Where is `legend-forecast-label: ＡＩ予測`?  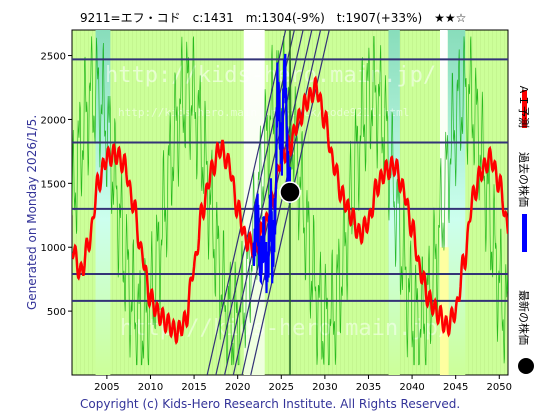 legend-forecast-label: ＡＩ予測 is located at coordinates (524, 106).